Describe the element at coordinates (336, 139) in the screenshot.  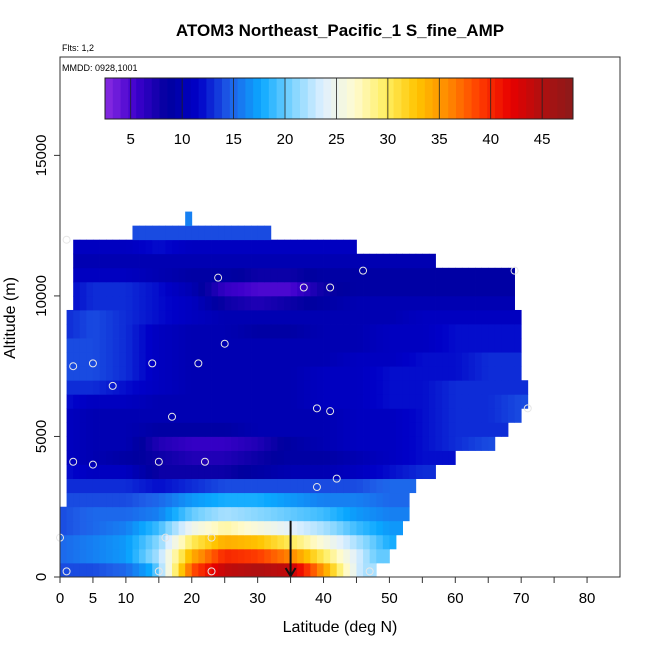
I see `colorbar-tick-label: 25` at that location.